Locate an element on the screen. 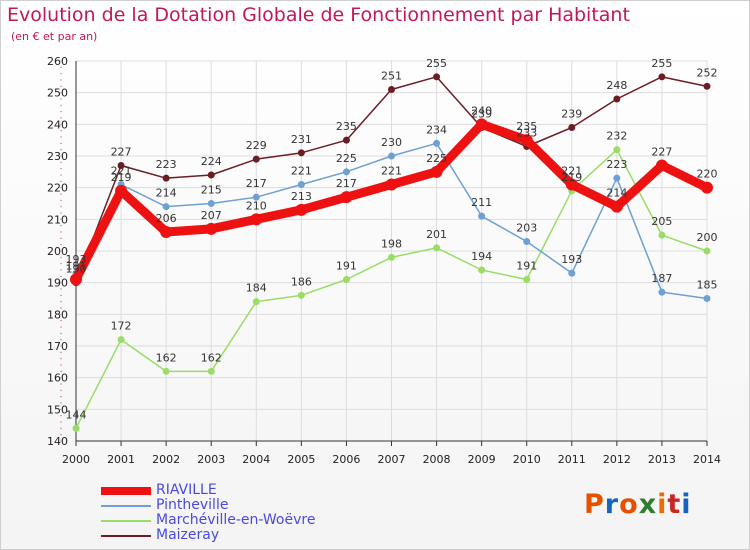  legend-item-maizeray: Maizeray is located at coordinates (266, 535).